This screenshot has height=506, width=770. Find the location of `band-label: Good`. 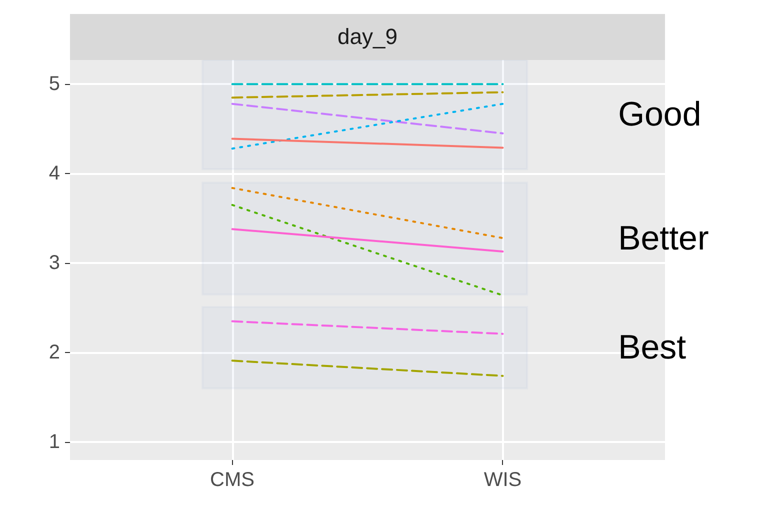

band-label: Good is located at coordinates (660, 115).